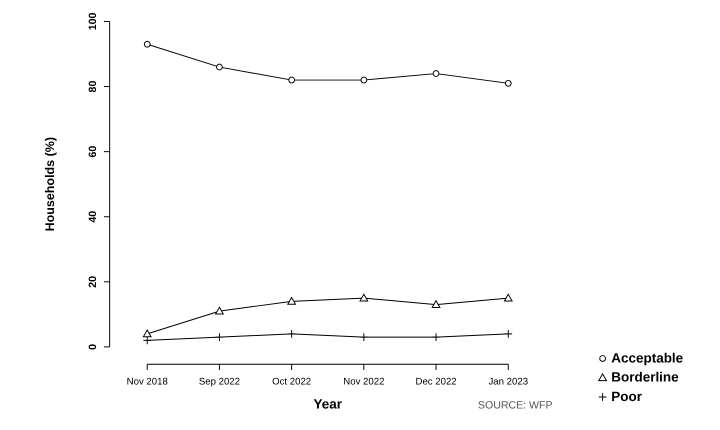 Image resolution: width=720 pixels, height=430 pixels. I want to click on y-tick-label: 60, so click(93, 152).